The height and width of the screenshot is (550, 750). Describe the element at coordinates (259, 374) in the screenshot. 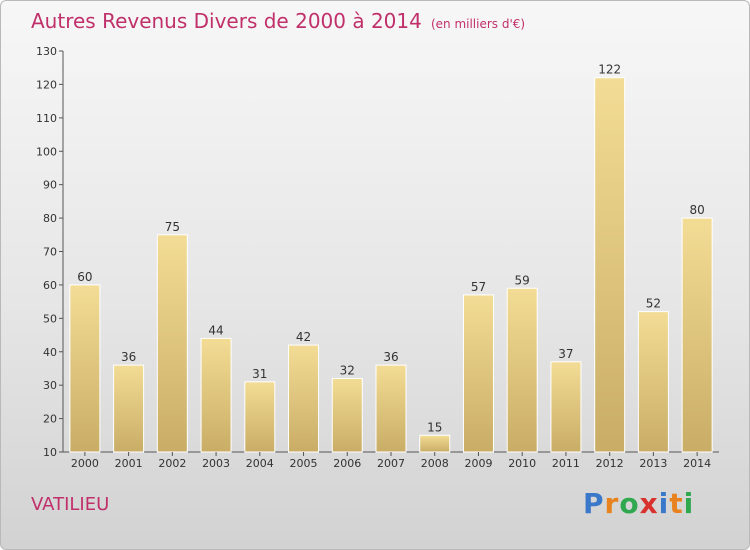

I see `bar-value-label: 31` at that location.